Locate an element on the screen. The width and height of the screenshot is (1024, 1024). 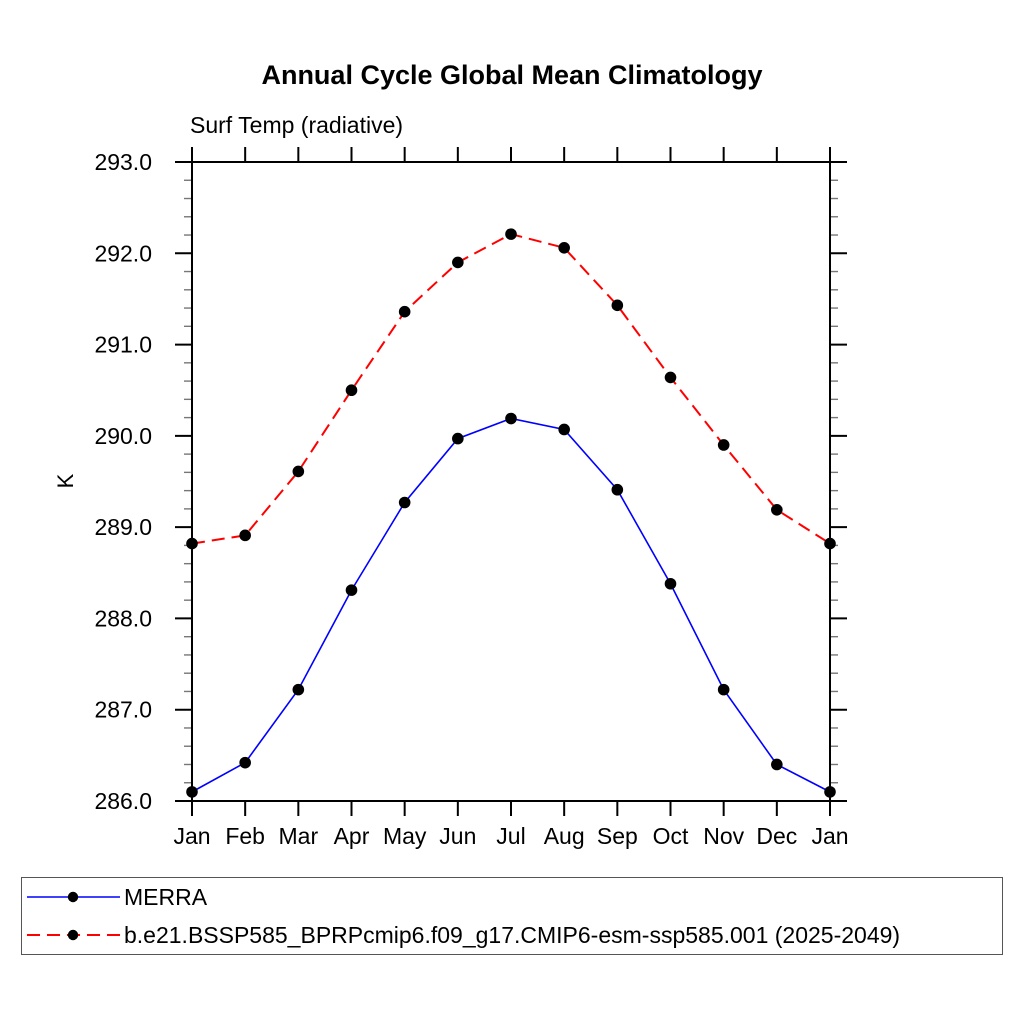
model-line-sample-icon is located at coordinates (73, 935).